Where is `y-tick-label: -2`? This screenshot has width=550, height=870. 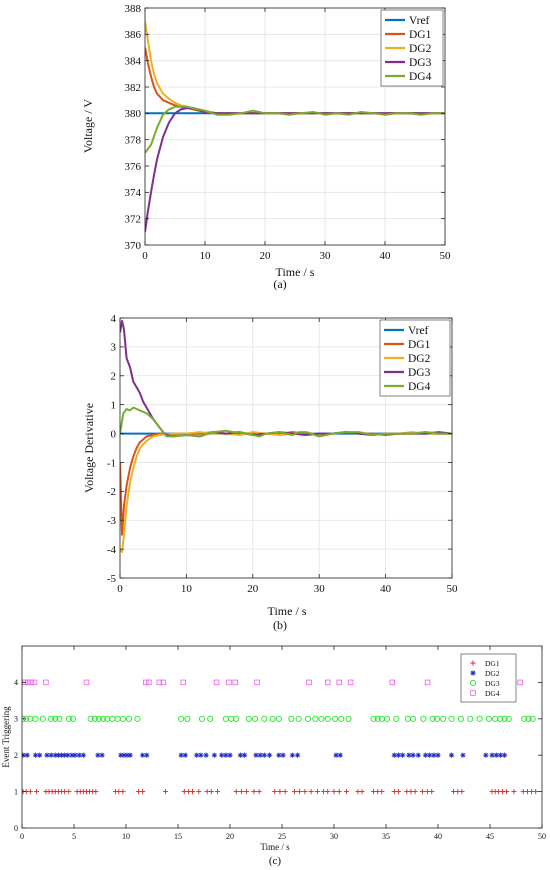
y-tick-label: -2 is located at coordinates (111, 492).